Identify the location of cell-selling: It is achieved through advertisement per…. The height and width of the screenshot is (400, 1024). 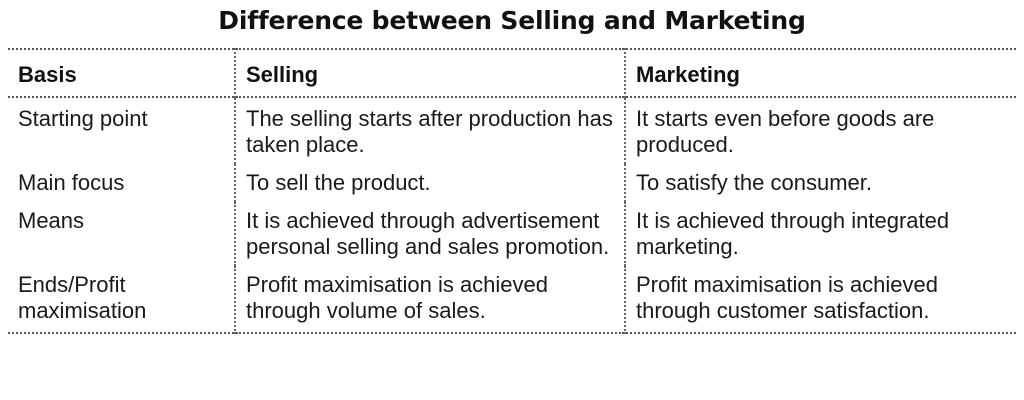
(429, 234).